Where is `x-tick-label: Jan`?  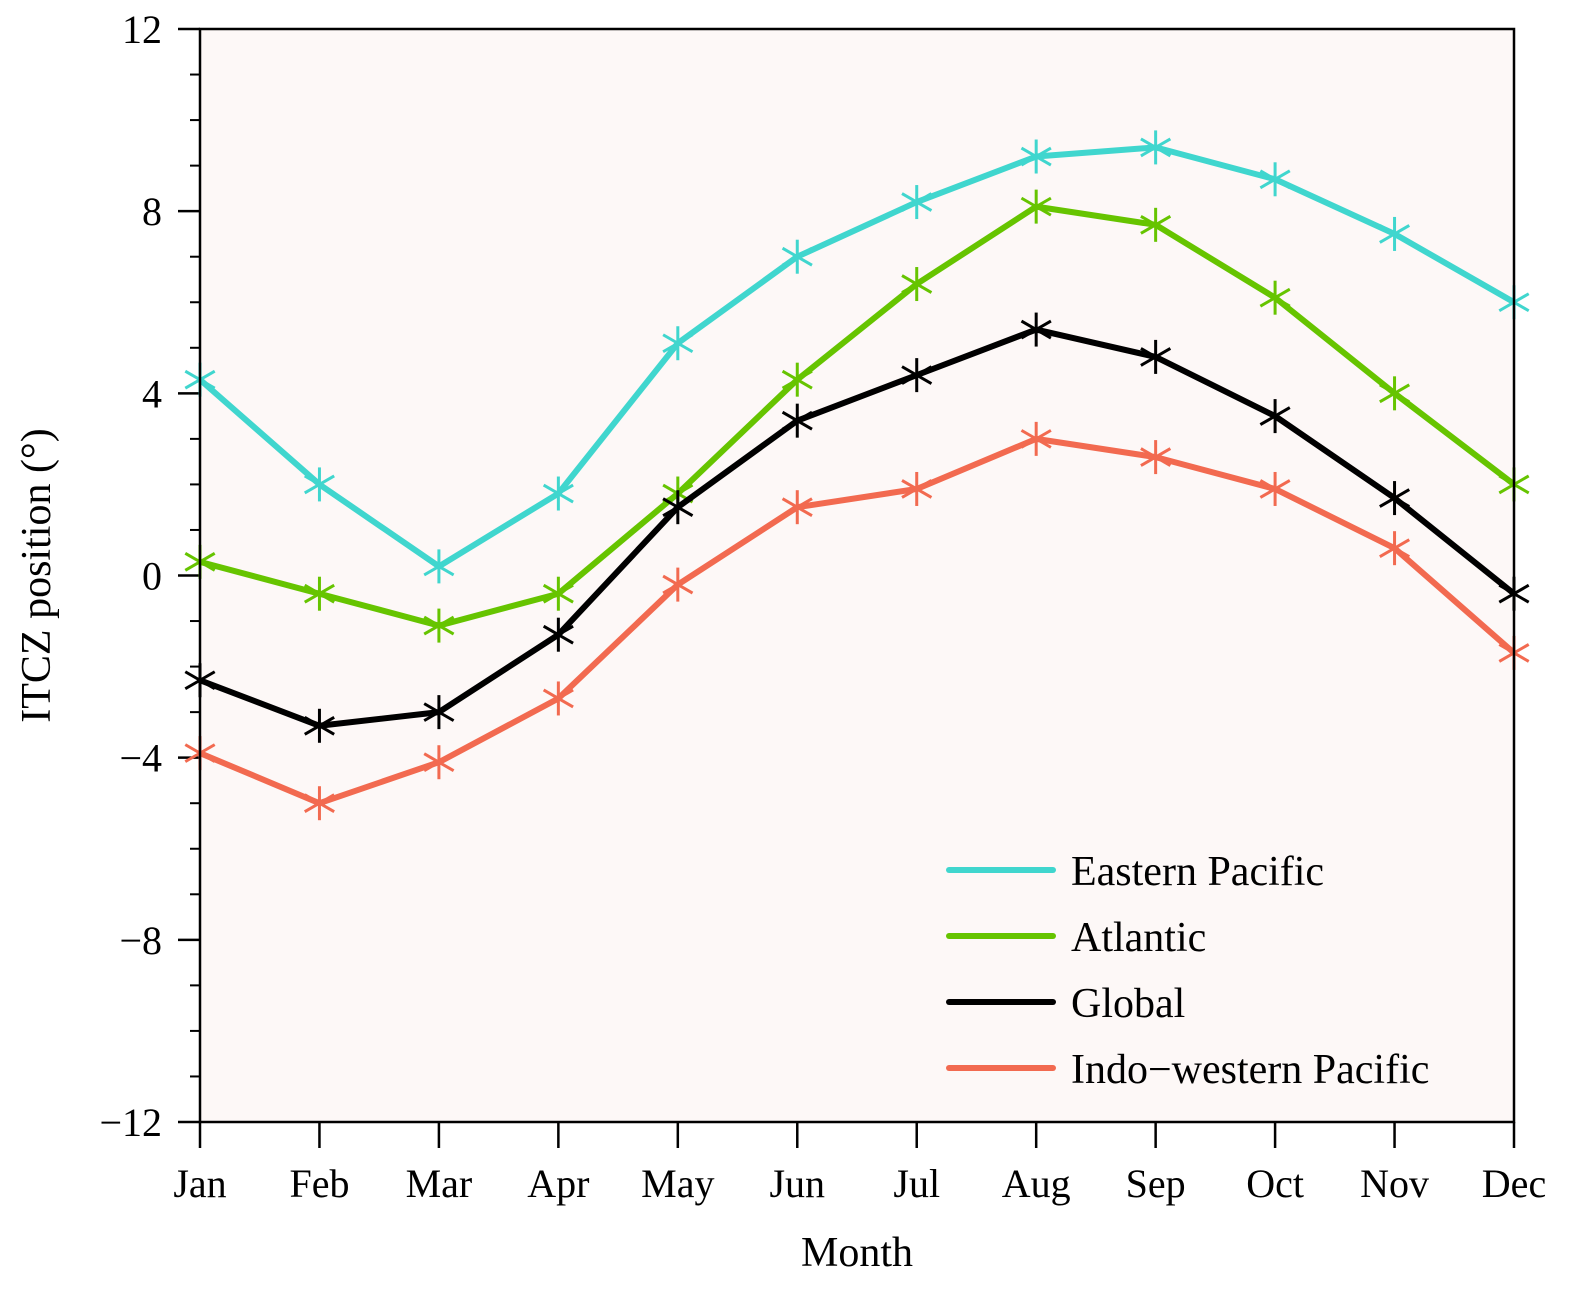
x-tick-label: Jan is located at coordinates (199, 1183).